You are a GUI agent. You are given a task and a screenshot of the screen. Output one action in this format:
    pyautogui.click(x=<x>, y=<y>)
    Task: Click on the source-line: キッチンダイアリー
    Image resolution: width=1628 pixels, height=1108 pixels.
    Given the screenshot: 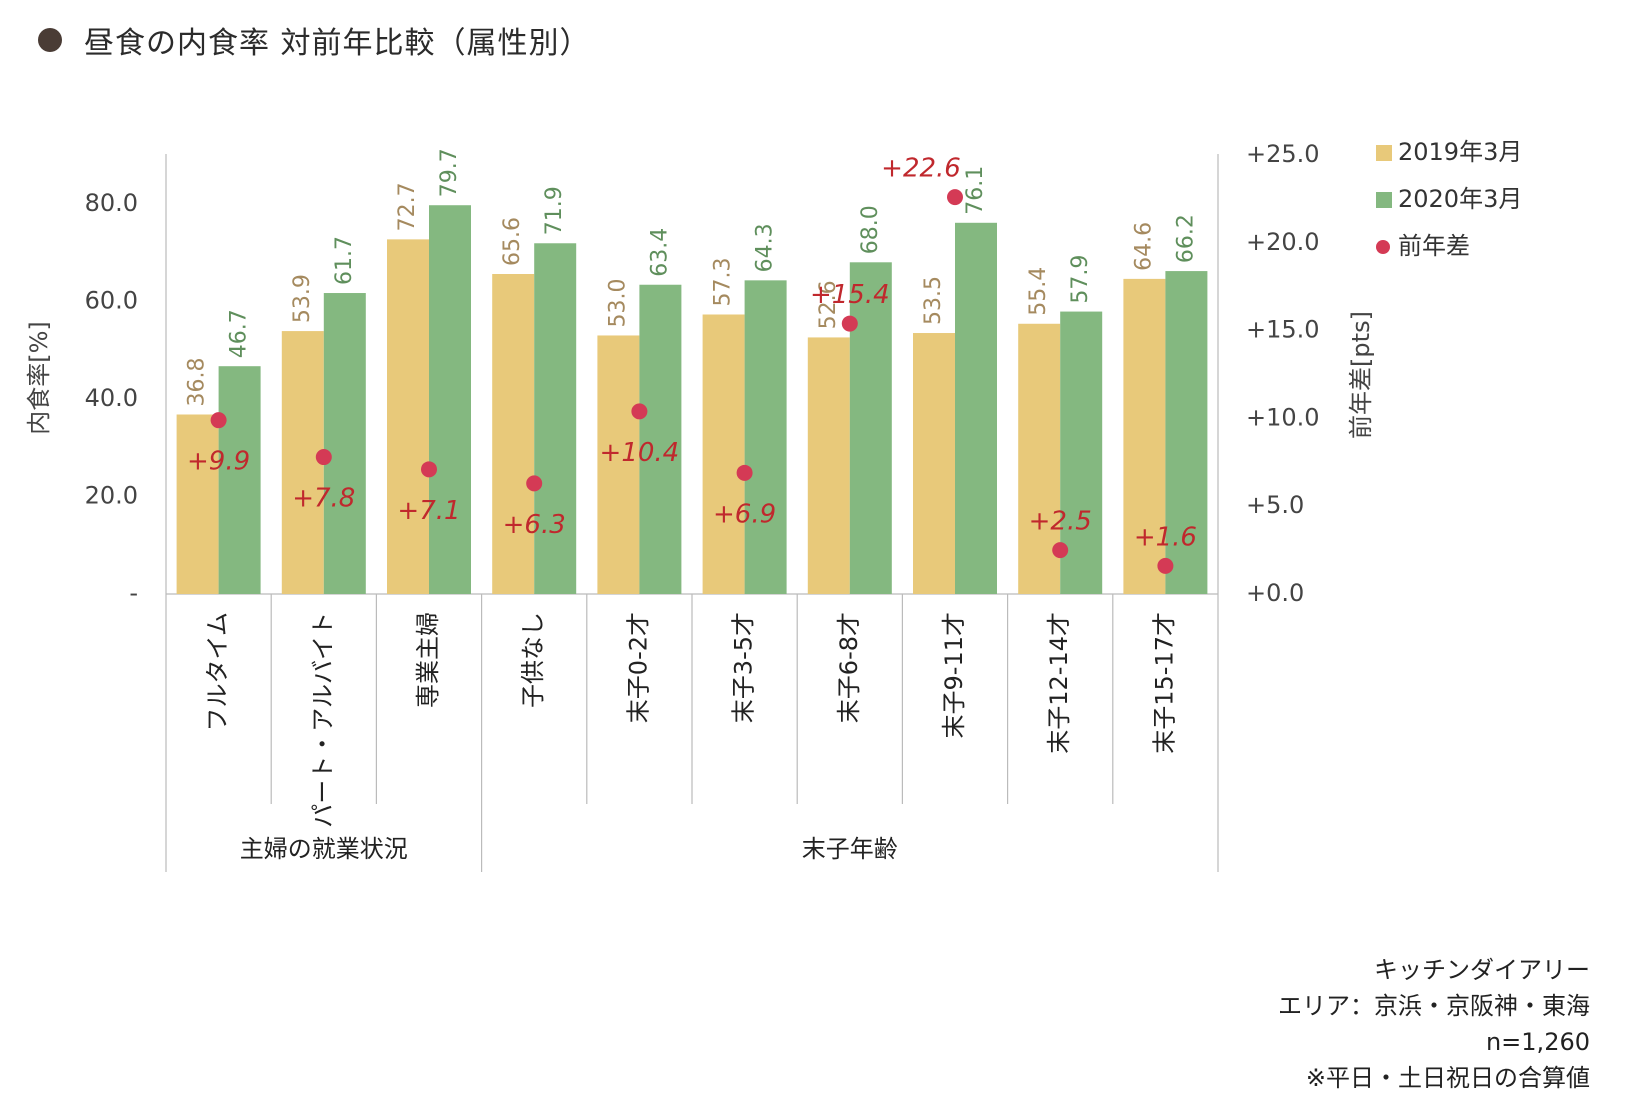 What is the action you would take?
    pyautogui.click(x=1482, y=970)
    